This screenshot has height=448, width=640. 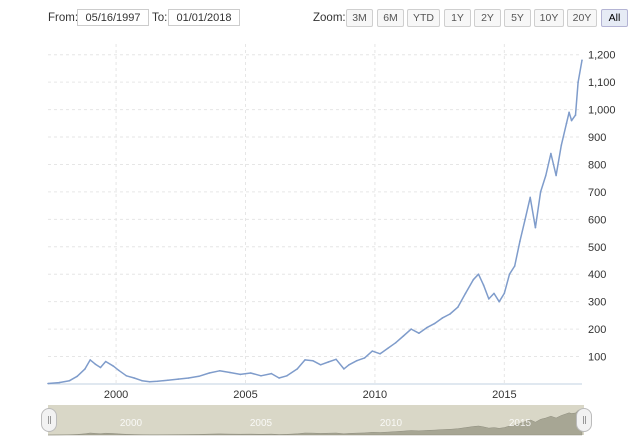 I want to click on y-tick-label: 800, so click(x=597, y=165).